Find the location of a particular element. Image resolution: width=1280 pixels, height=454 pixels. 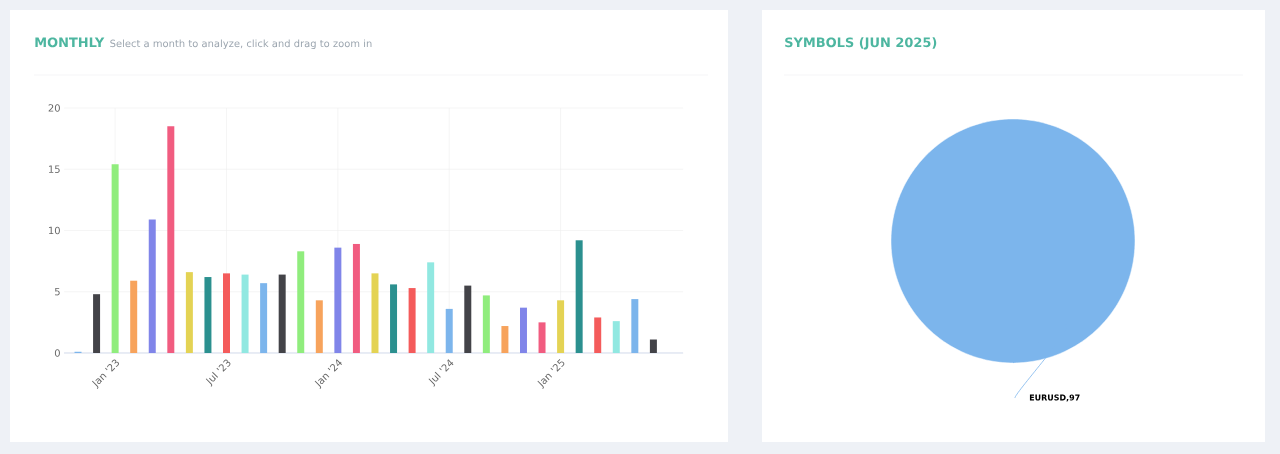

x-tick-label: Jan '24 is located at coordinates (328, 374).